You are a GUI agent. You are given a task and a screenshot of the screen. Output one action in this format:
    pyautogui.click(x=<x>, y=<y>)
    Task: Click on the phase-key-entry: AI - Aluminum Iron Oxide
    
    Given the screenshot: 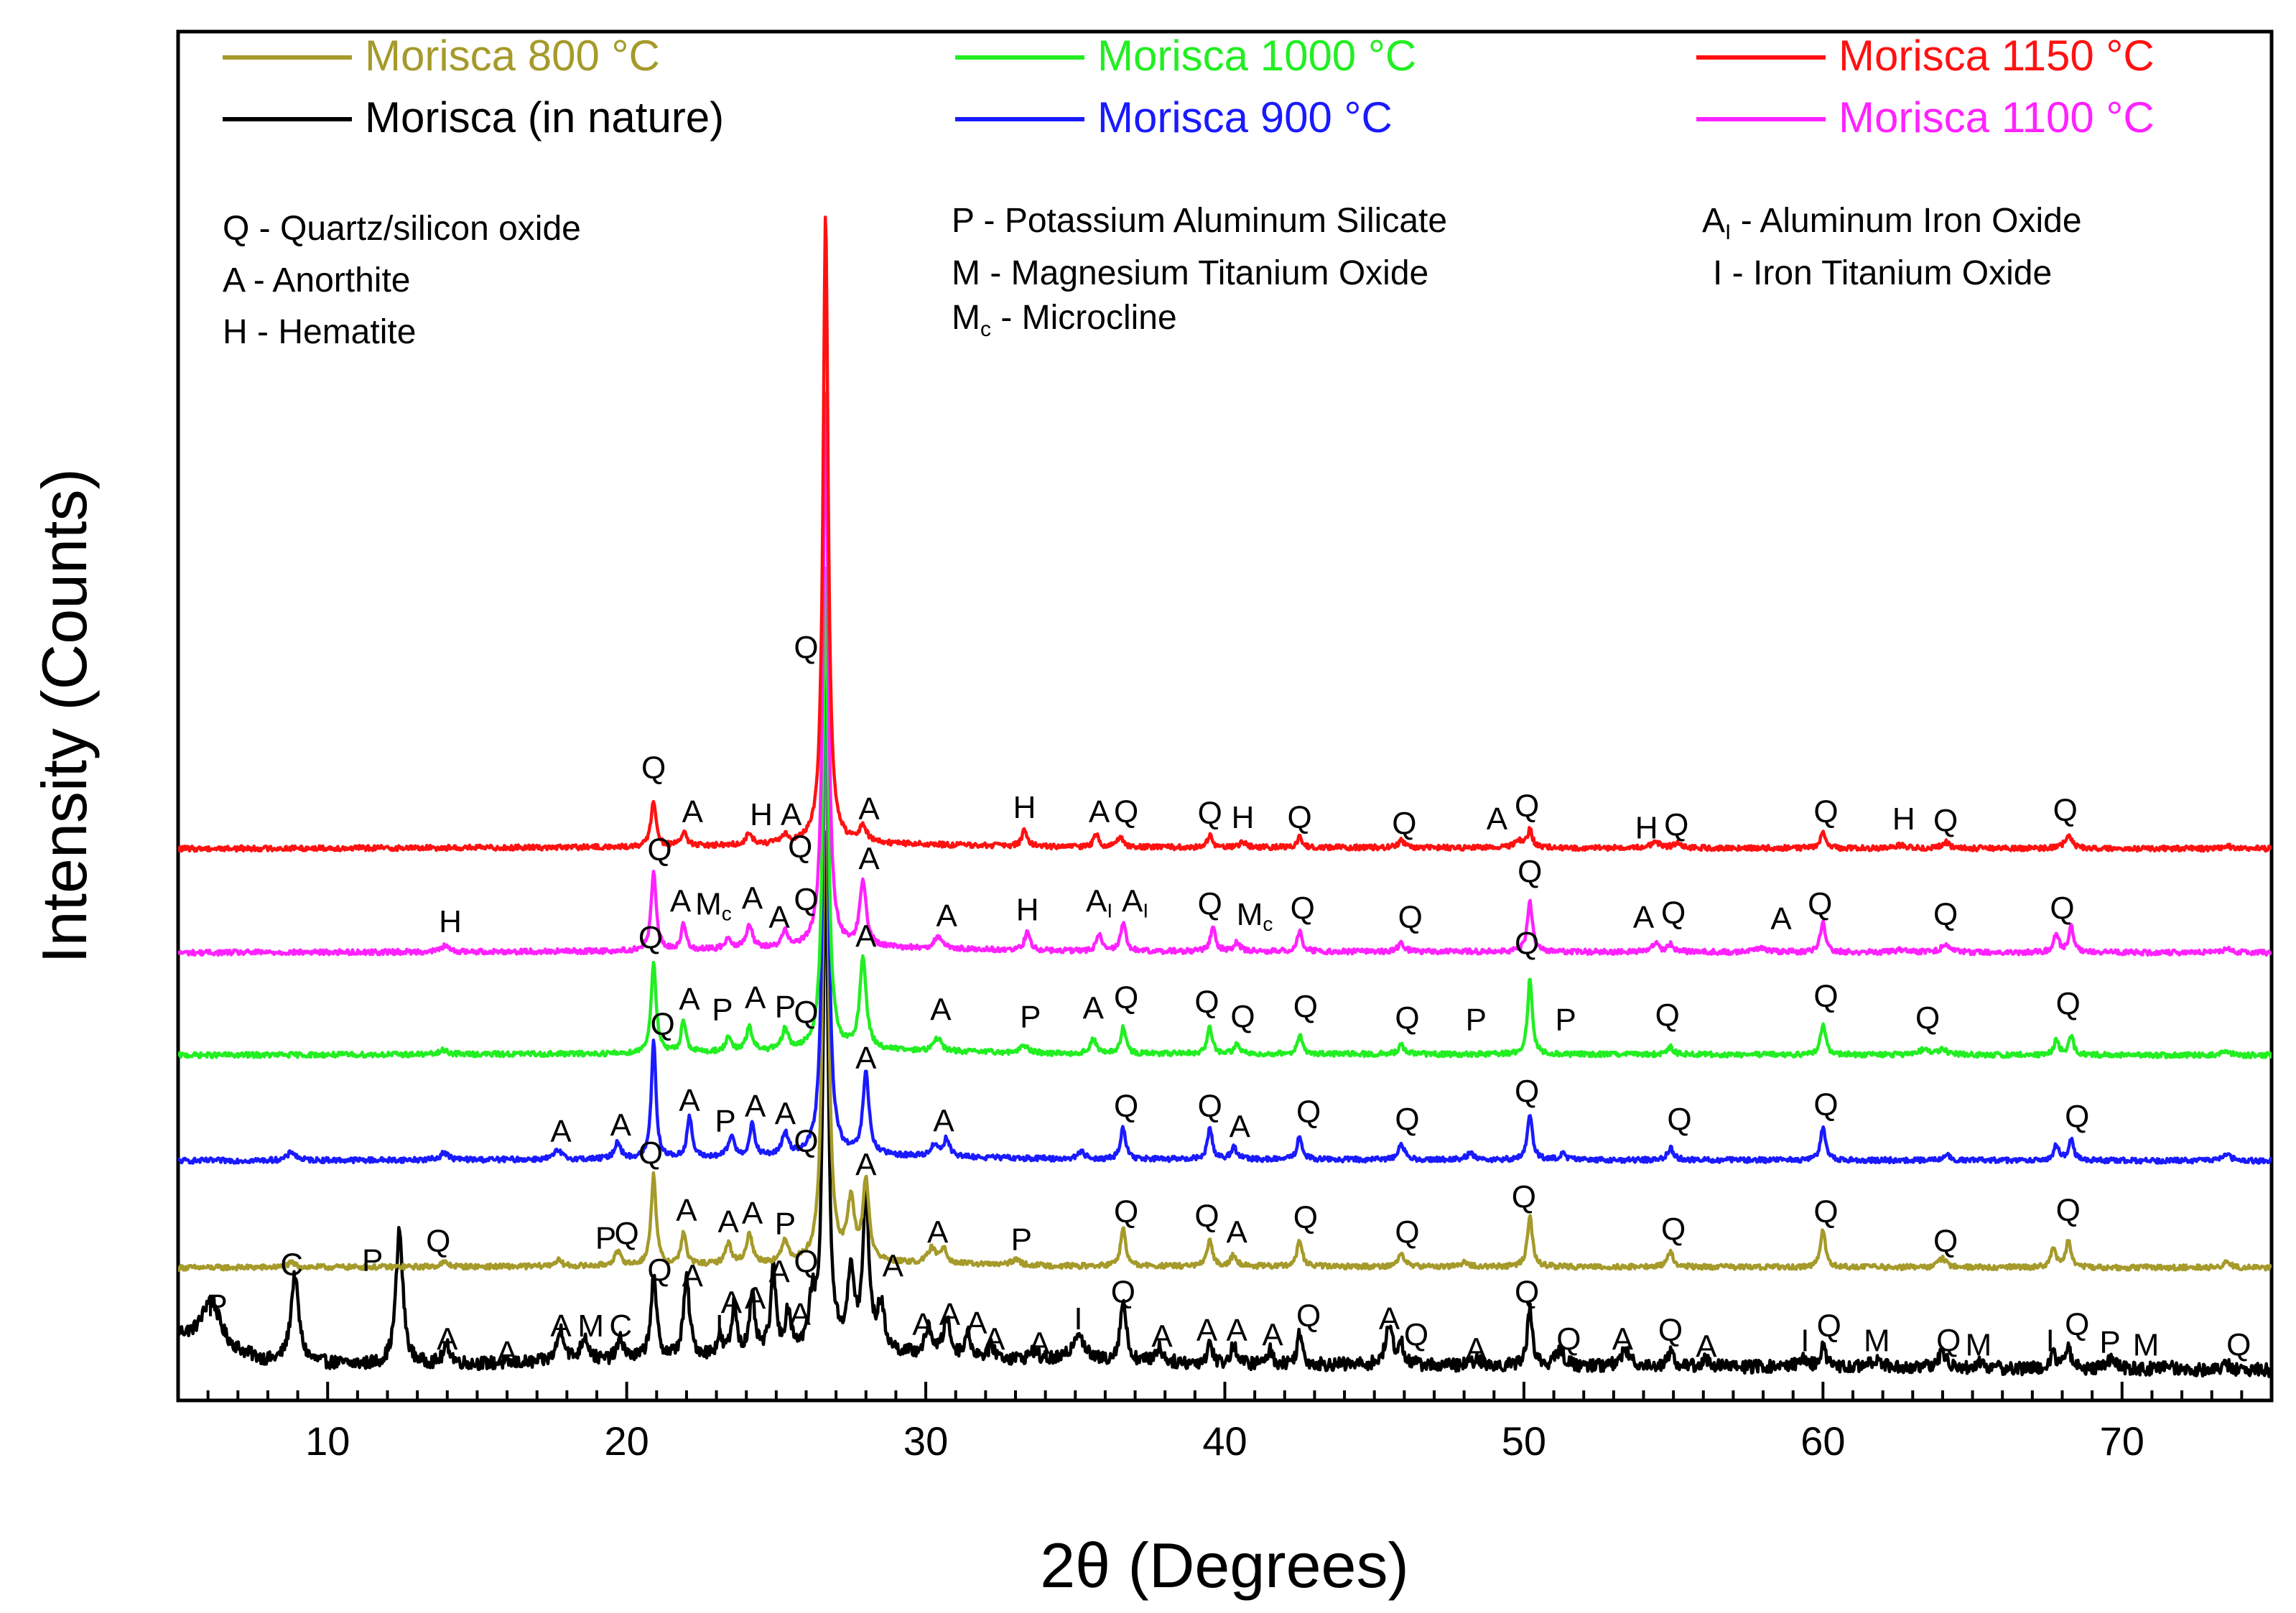 What is the action you would take?
    pyautogui.click(x=1892, y=223)
    